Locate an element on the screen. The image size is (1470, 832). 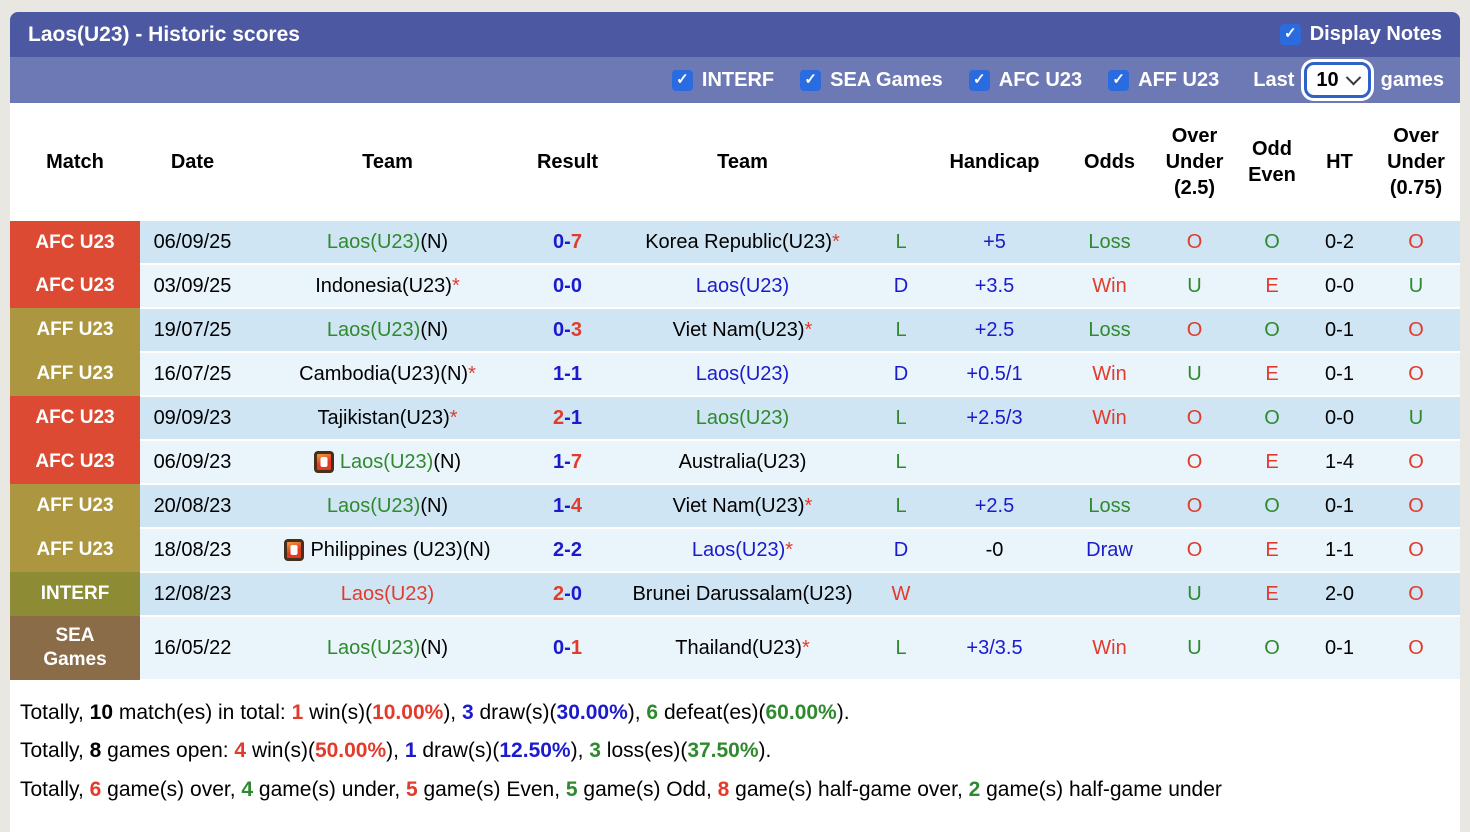
away-team-cell: Laos(U23) is located at coordinates (742, 286).